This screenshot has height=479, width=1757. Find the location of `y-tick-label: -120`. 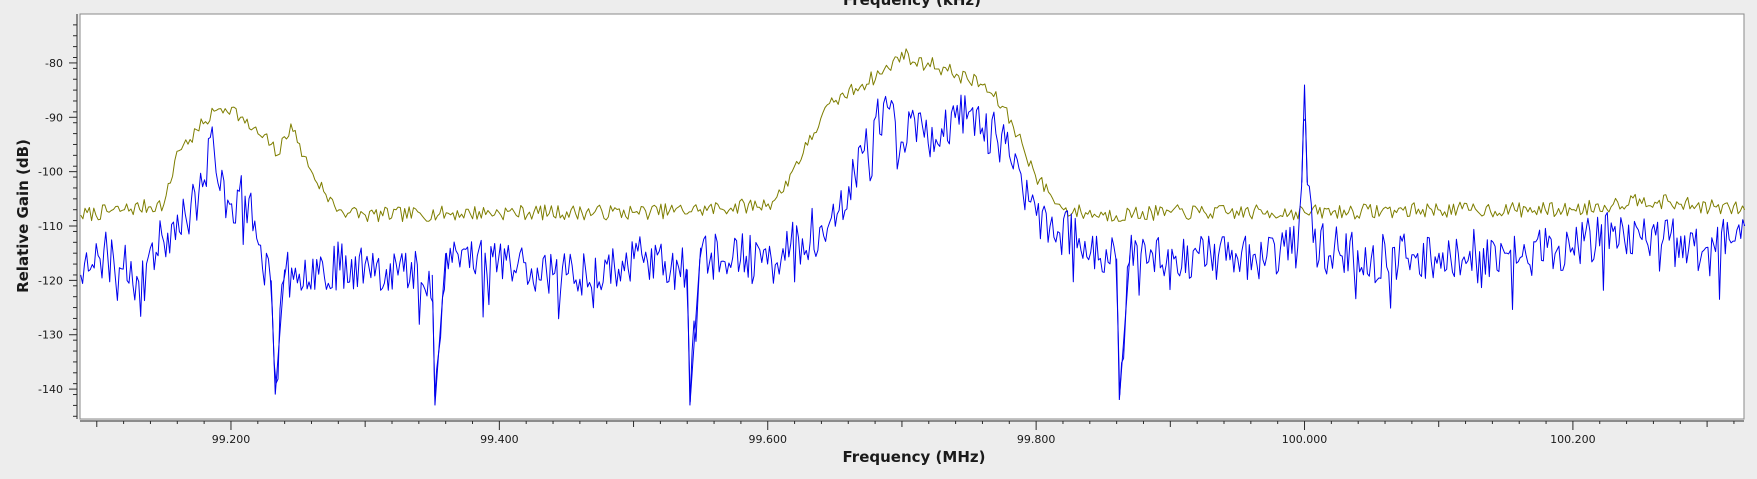

y-tick-label: -120 is located at coordinates (50, 280).